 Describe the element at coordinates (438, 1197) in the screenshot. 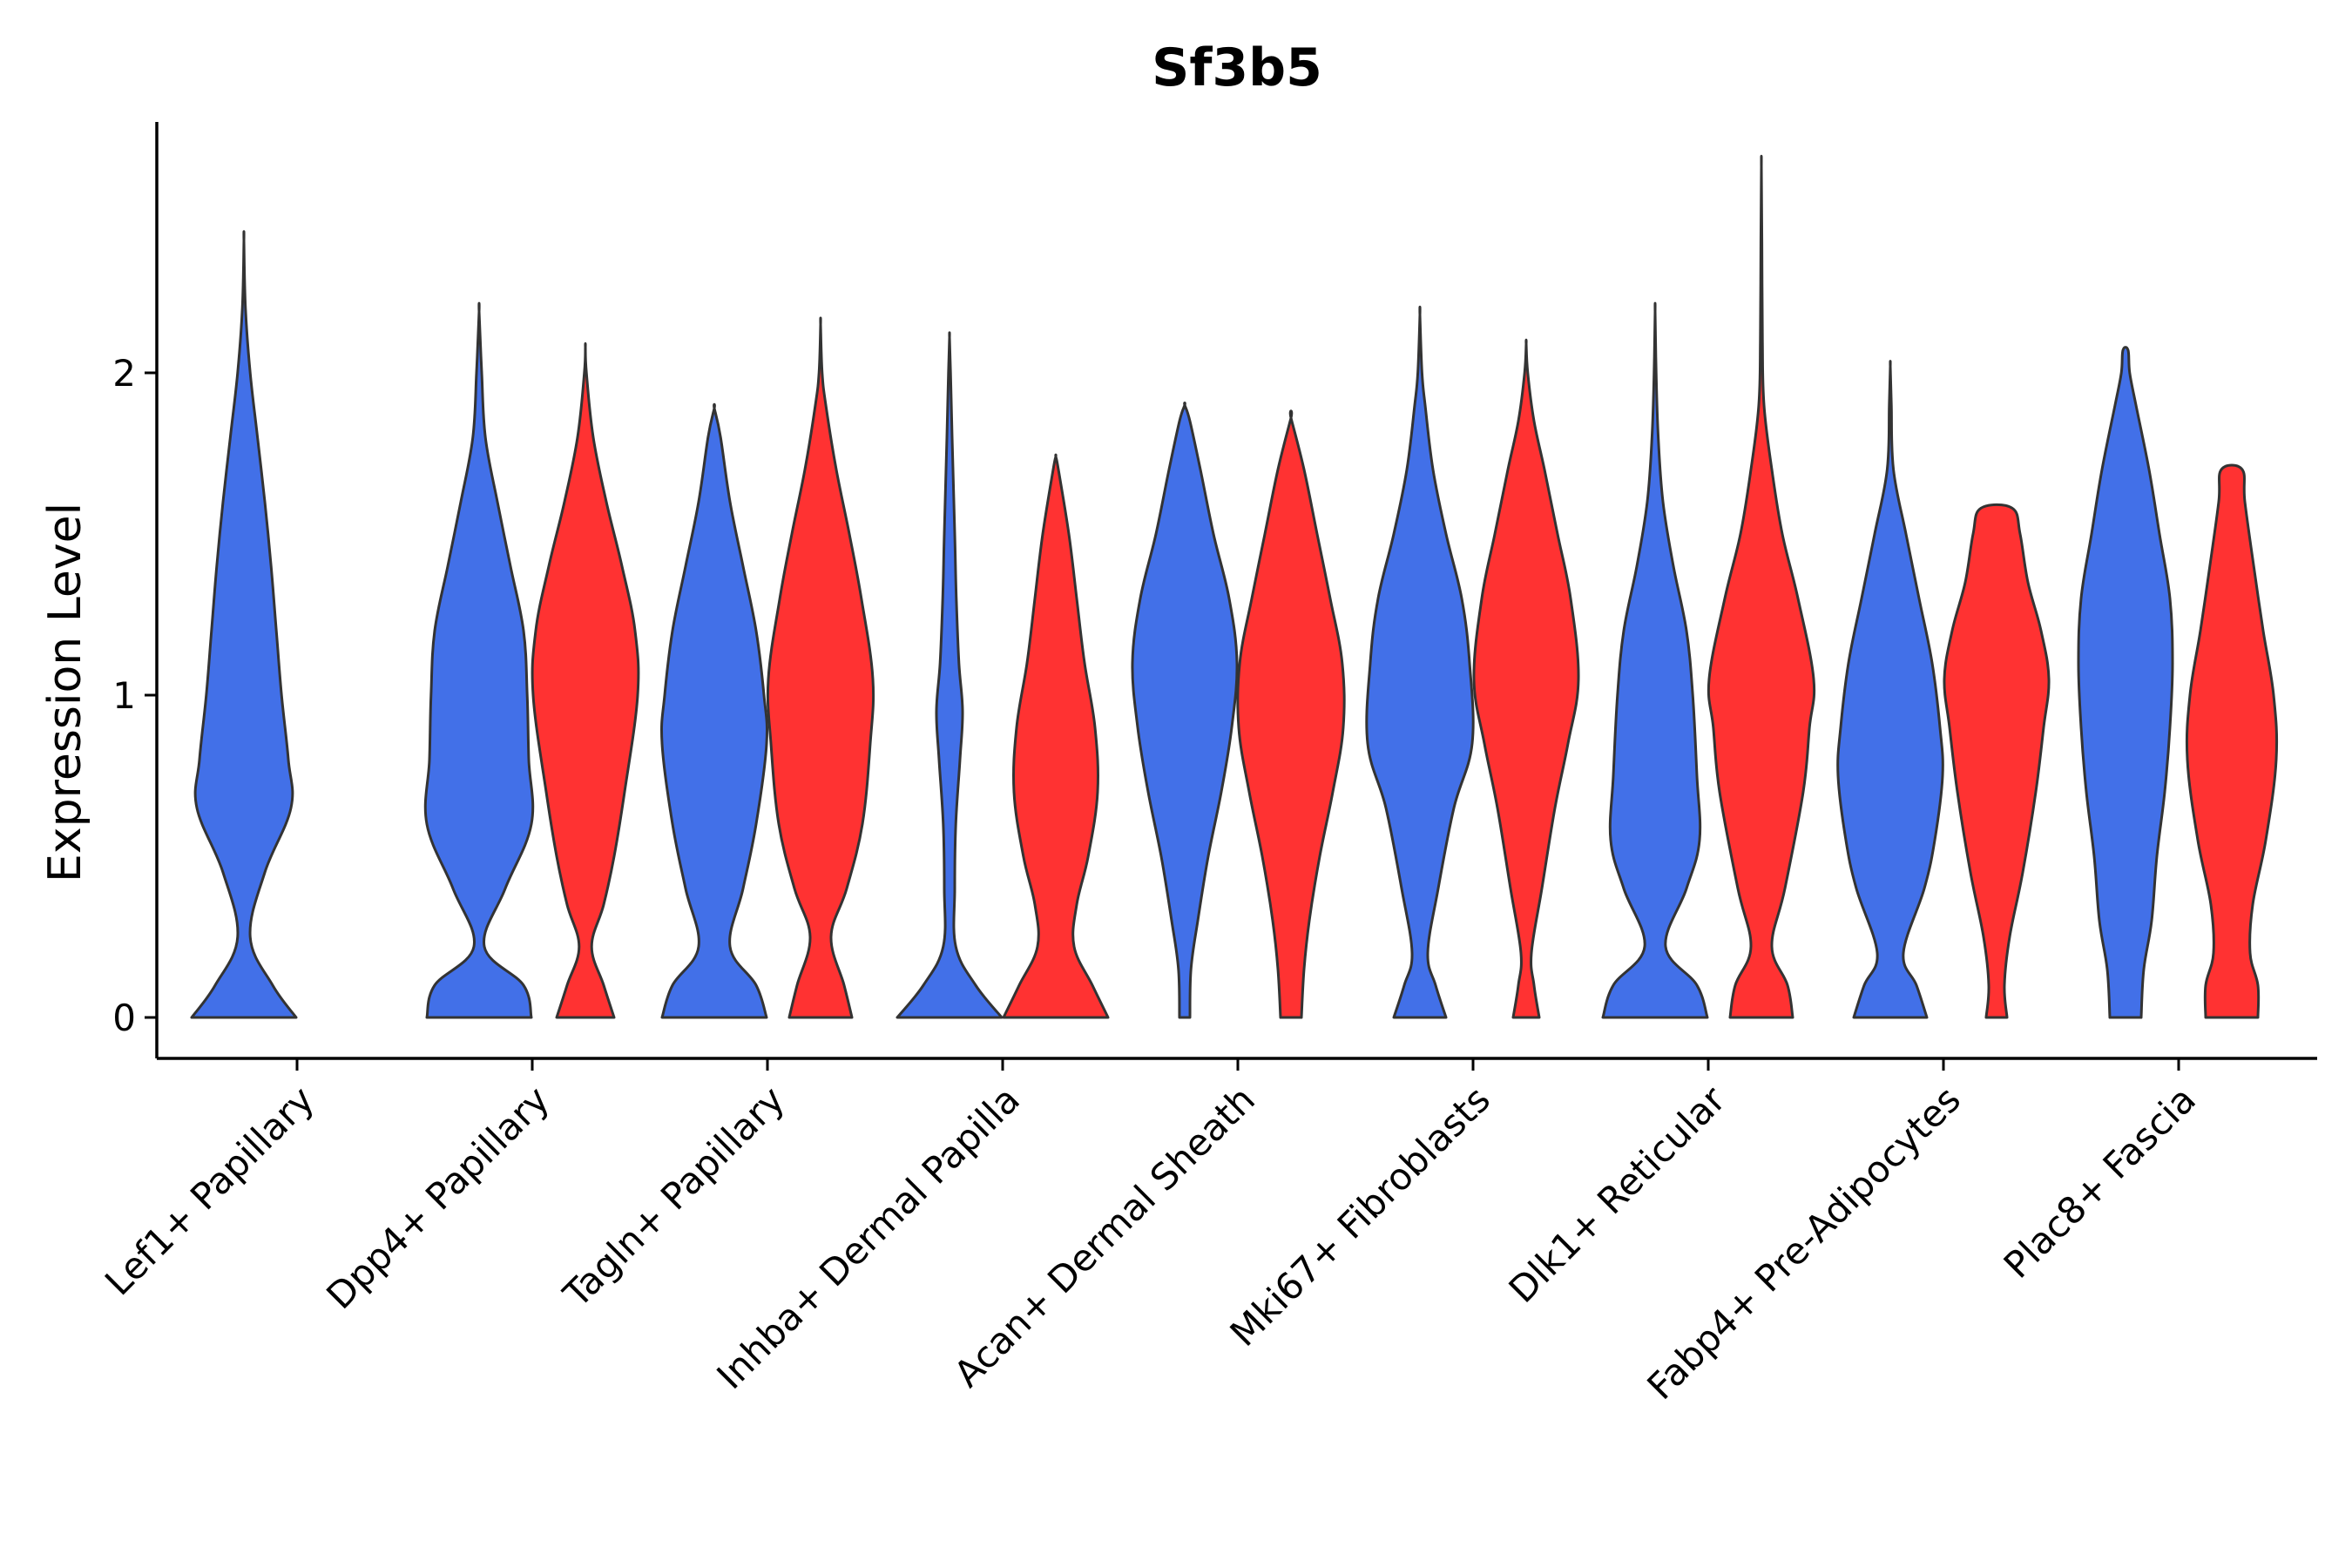

I see `x-tick-label-dpp4-papillary: Dpp4+ Papillary` at that location.